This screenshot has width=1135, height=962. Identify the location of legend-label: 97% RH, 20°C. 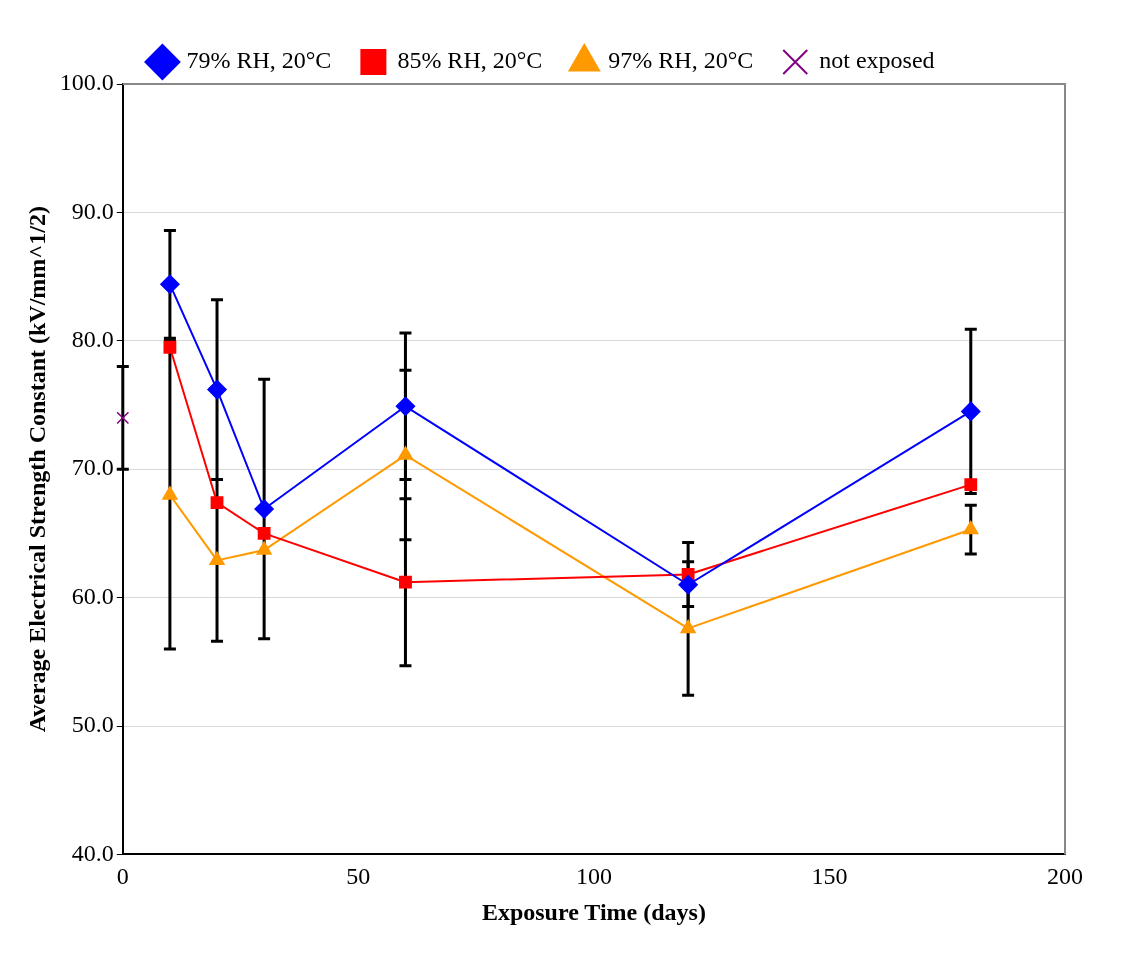
(681, 60).